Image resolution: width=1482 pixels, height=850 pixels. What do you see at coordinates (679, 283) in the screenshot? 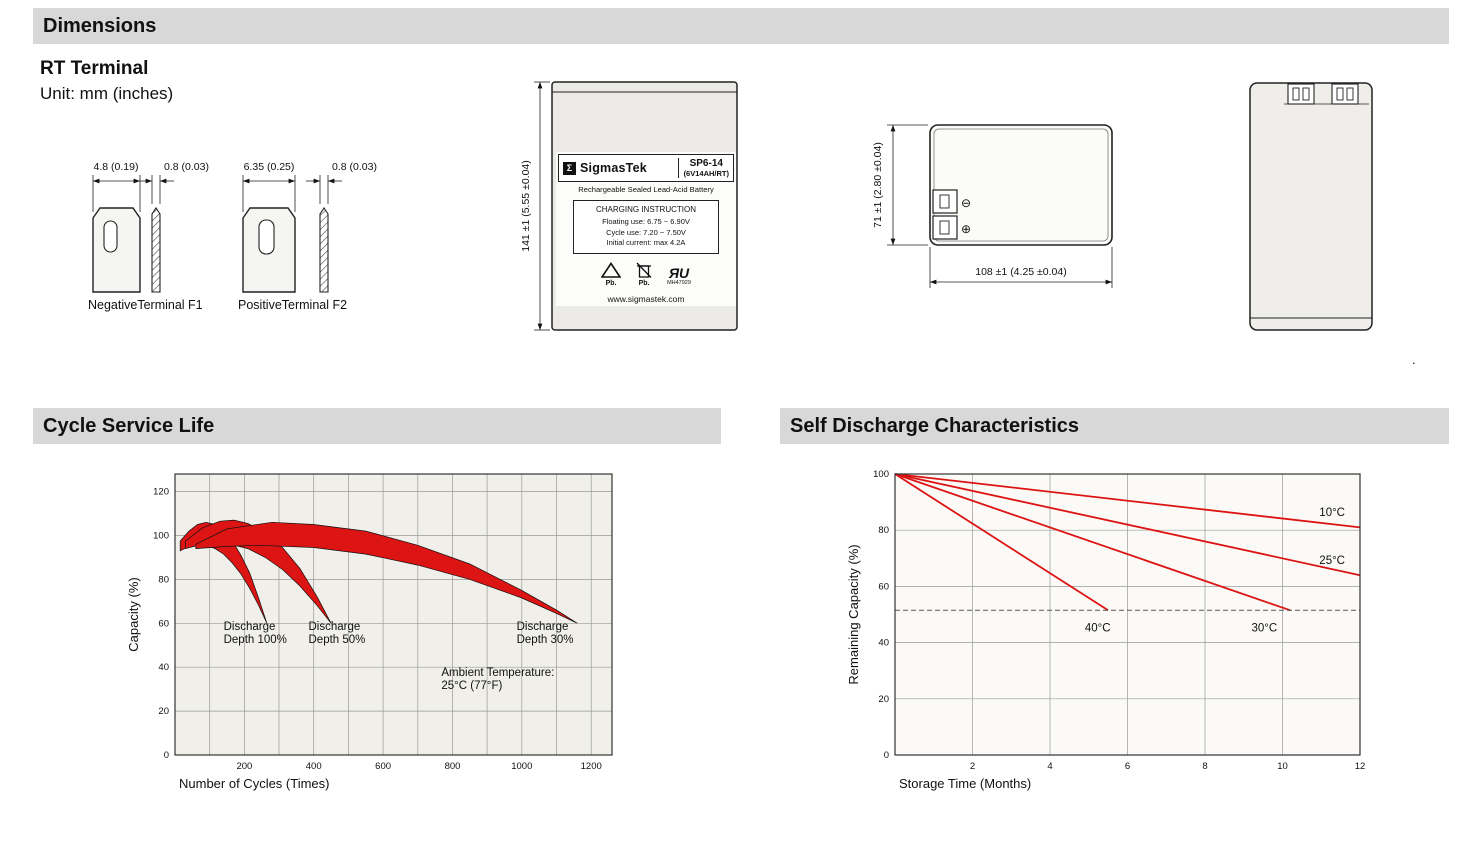
I see `ul-file-number: MH47929` at bounding box center [679, 283].